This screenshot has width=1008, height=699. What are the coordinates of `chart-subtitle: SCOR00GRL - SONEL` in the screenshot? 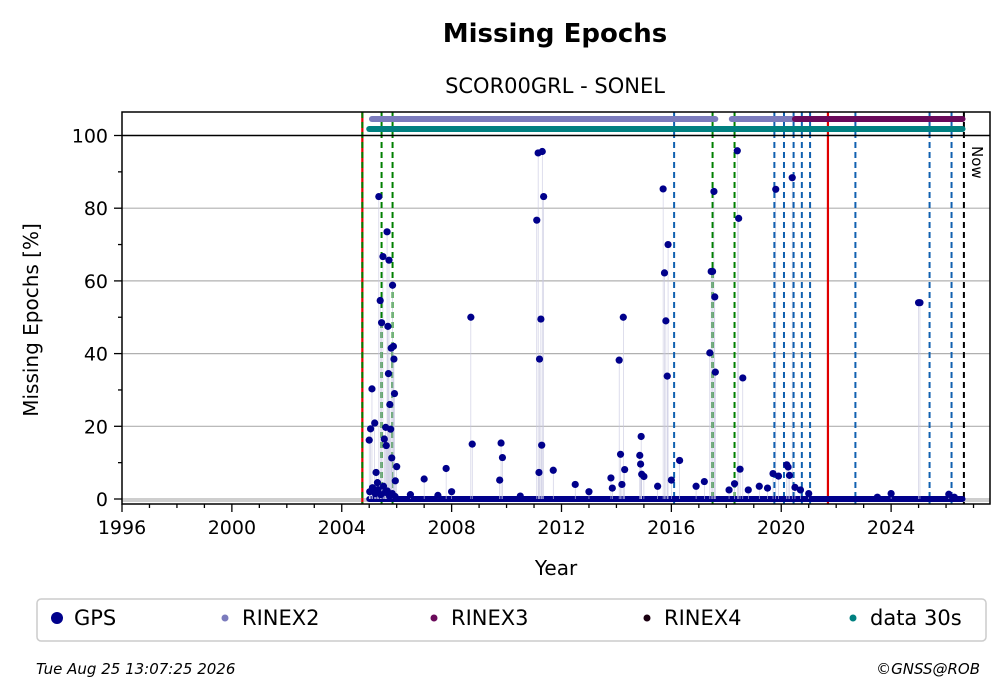 It's located at (555, 86).